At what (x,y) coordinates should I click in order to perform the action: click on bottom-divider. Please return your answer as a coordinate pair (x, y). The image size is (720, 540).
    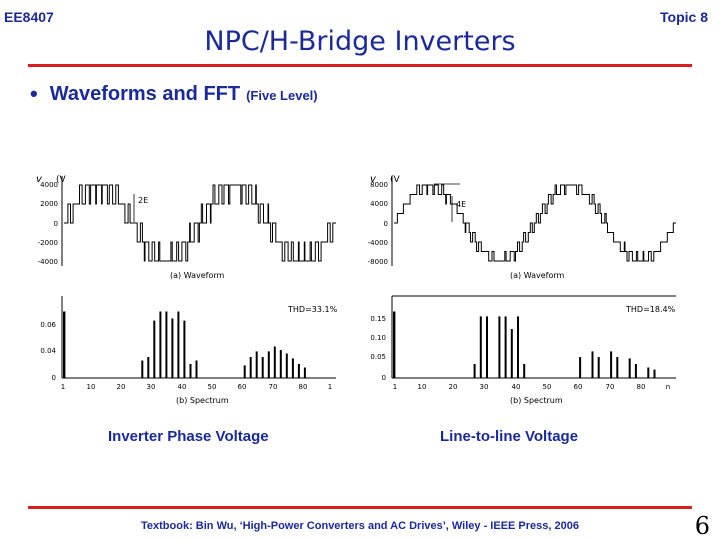
    Looking at the image, I should click on (360, 507).